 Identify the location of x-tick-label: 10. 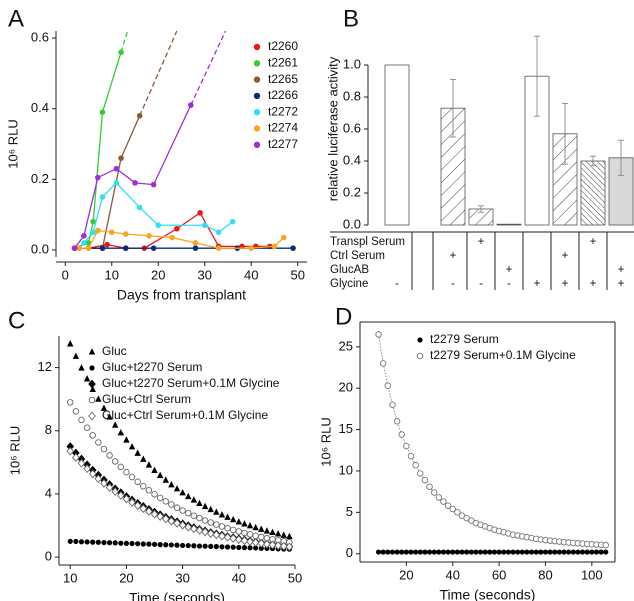
(112, 274).